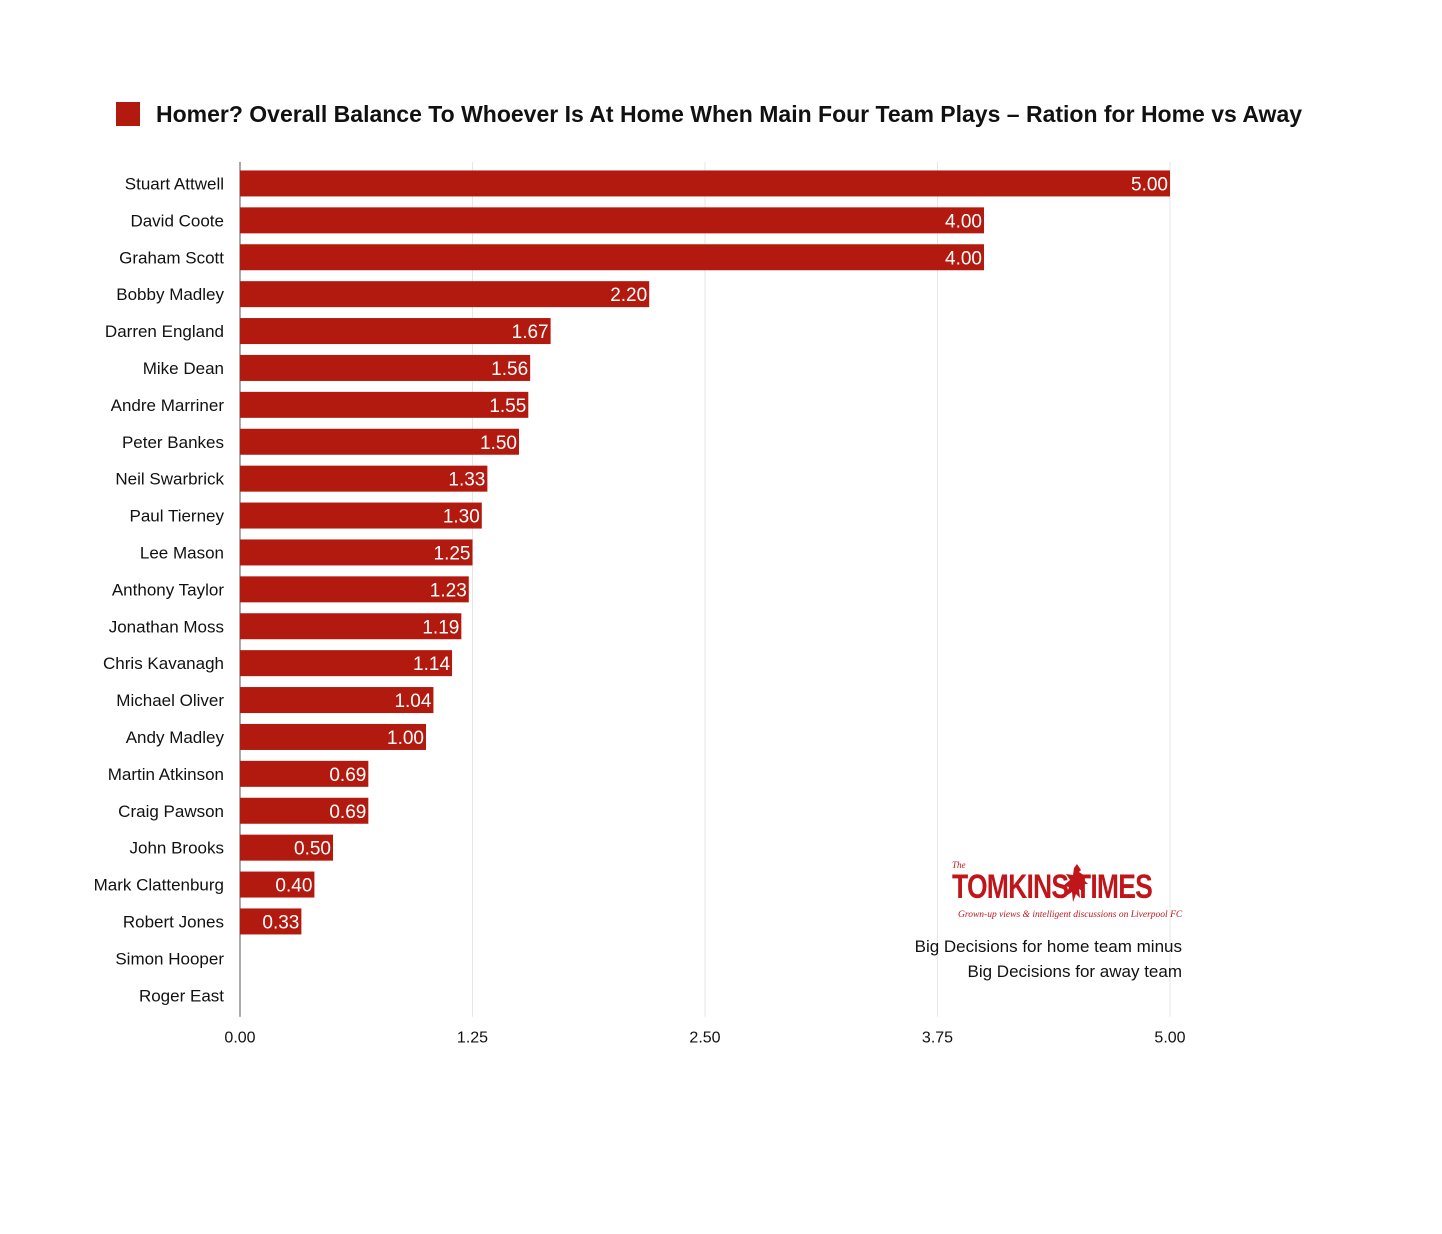 This screenshot has height=1234, width=1442. What do you see at coordinates (312, 849) in the screenshot?
I see `data-label: 0.50` at bounding box center [312, 849].